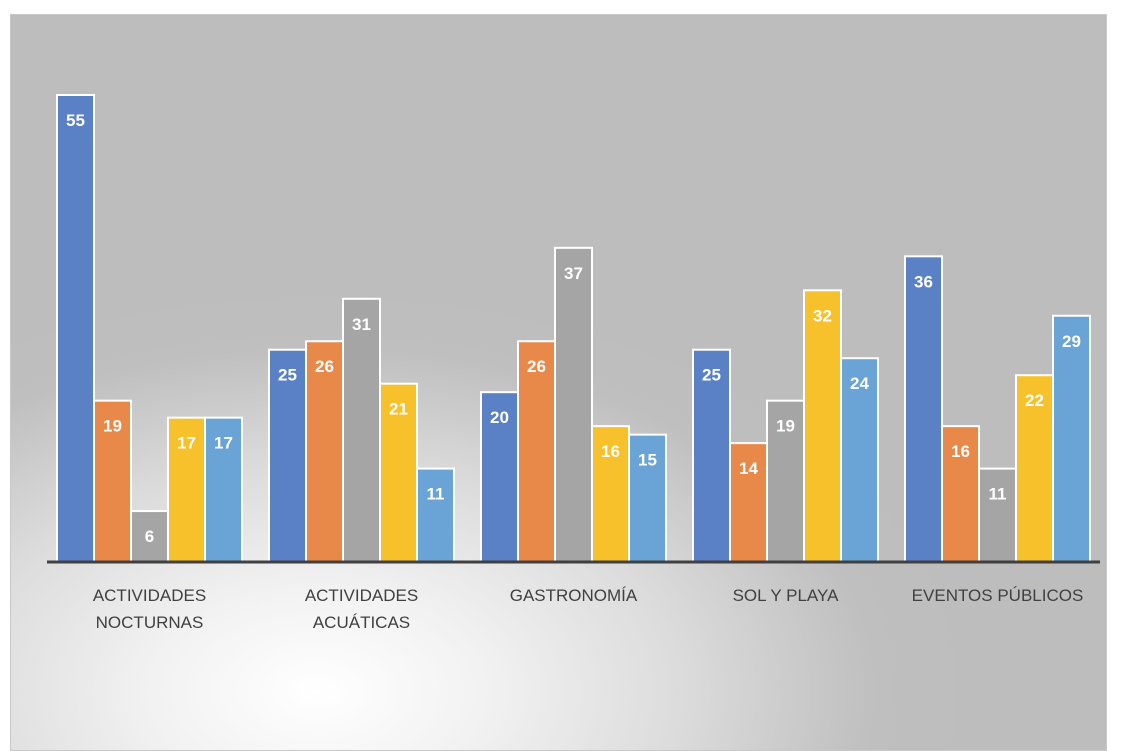 The width and height of the screenshot is (1124, 751). Describe the element at coordinates (859, 383) in the screenshot. I see `data-label-3-4: 24` at that location.